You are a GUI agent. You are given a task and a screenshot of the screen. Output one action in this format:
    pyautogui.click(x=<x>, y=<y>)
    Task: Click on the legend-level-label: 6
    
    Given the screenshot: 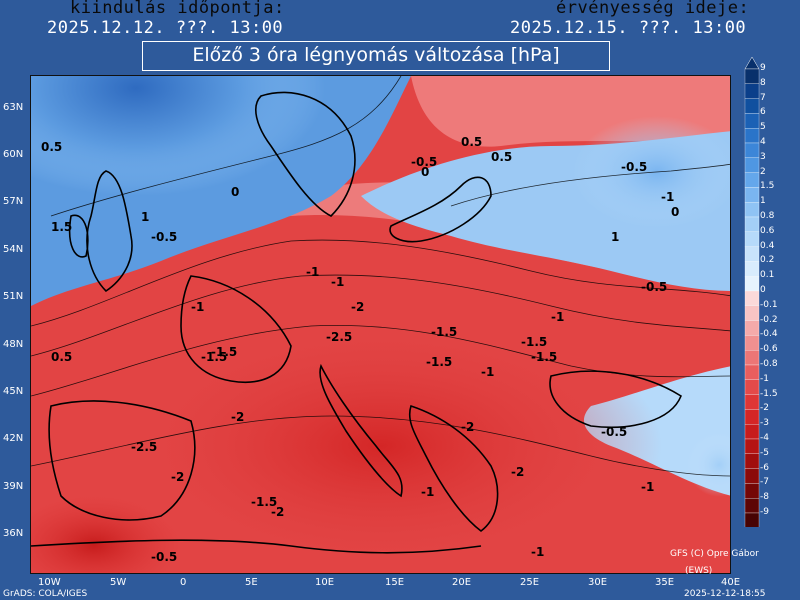 What is the action you would take?
    pyautogui.click(x=763, y=112)
    